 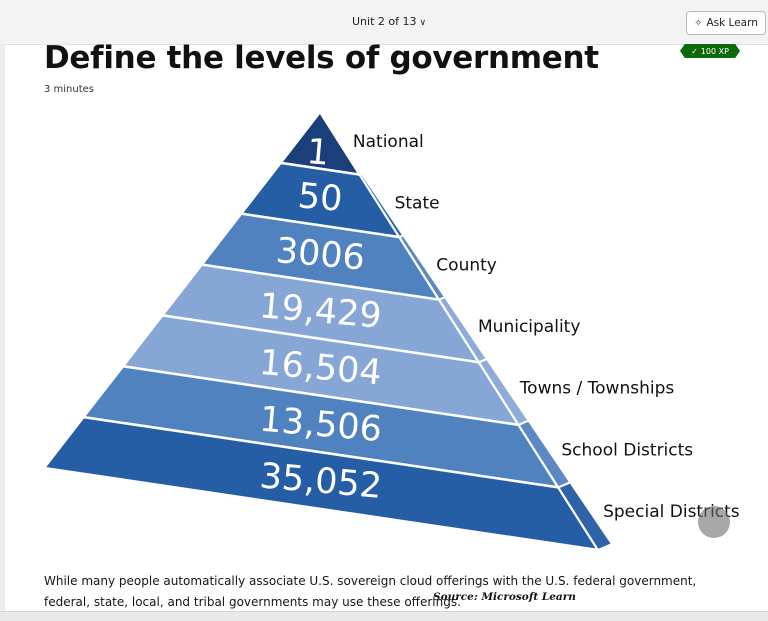 What do you see at coordinates (585, 516) in the screenshot?
I see `pyramid-level-side` at bounding box center [585, 516].